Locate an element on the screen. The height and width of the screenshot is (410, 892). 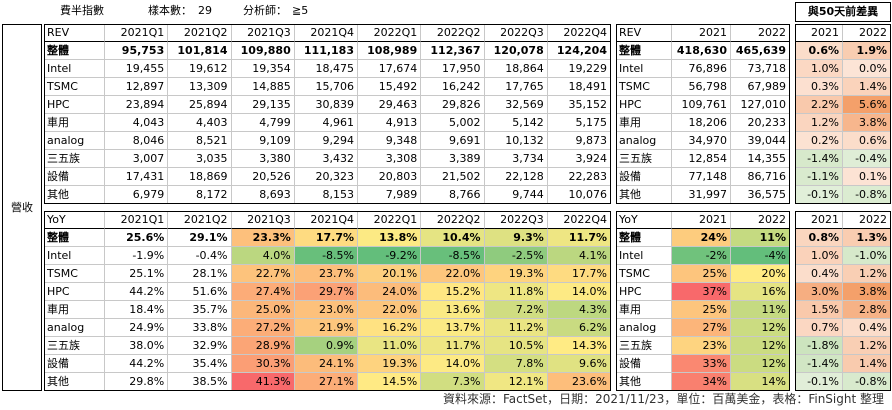
cell: 35.4% is located at coordinates (200, 364).